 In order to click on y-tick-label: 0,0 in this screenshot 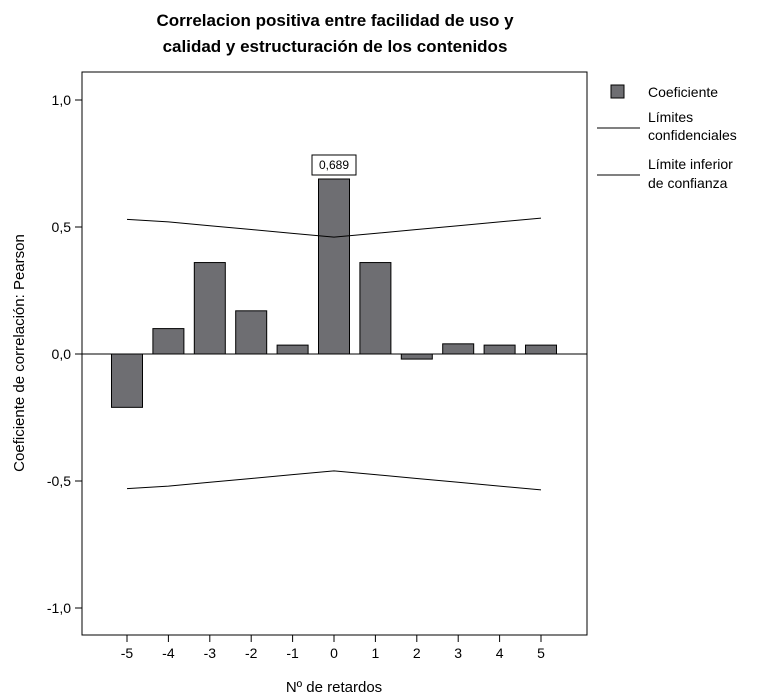, I will do `click(62, 354)`.